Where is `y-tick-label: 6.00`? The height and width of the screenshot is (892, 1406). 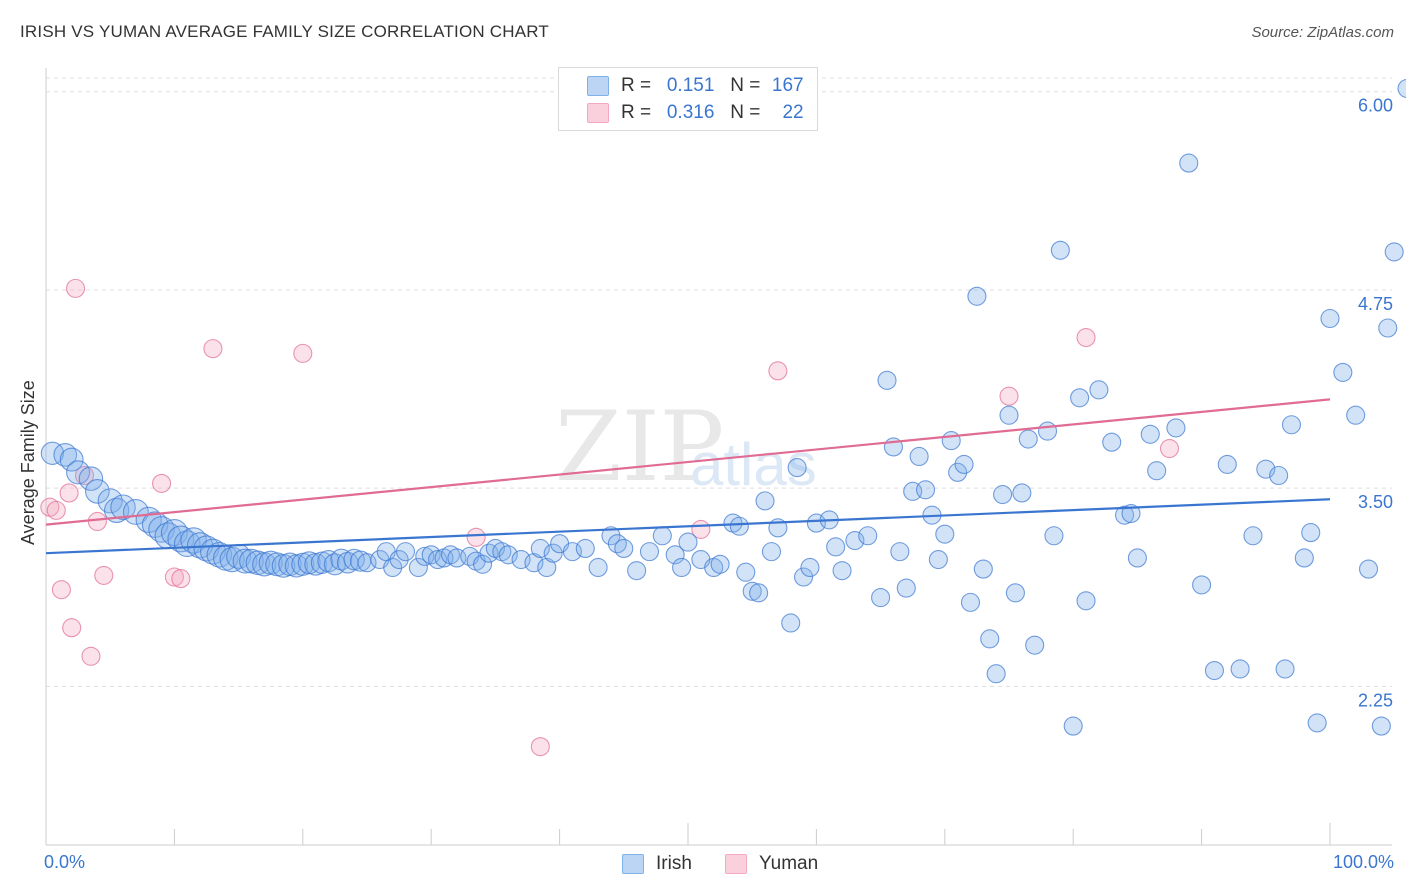 y-tick-label: 6.00 is located at coordinates (1375, 106).